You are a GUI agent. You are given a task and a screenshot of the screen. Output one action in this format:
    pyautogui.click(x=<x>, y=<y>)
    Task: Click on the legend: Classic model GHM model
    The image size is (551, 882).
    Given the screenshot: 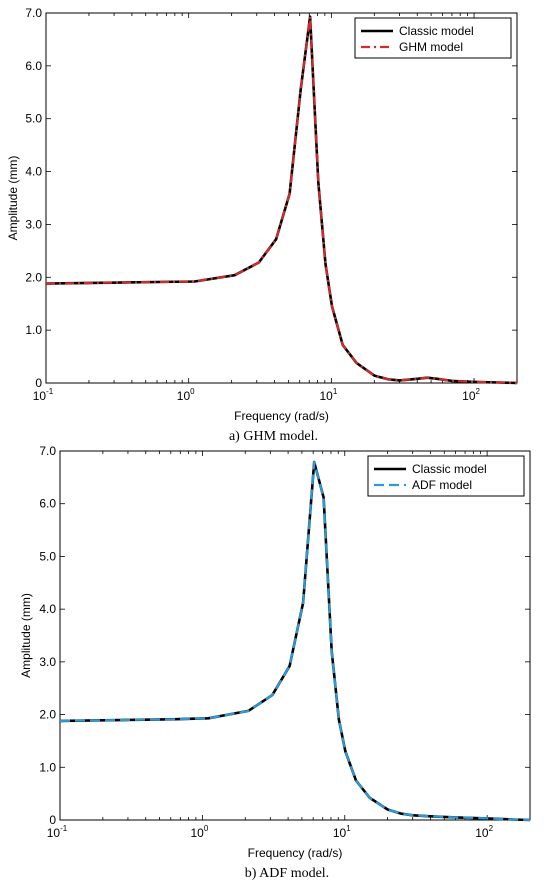 What is the action you would take?
    pyautogui.click(x=433, y=38)
    